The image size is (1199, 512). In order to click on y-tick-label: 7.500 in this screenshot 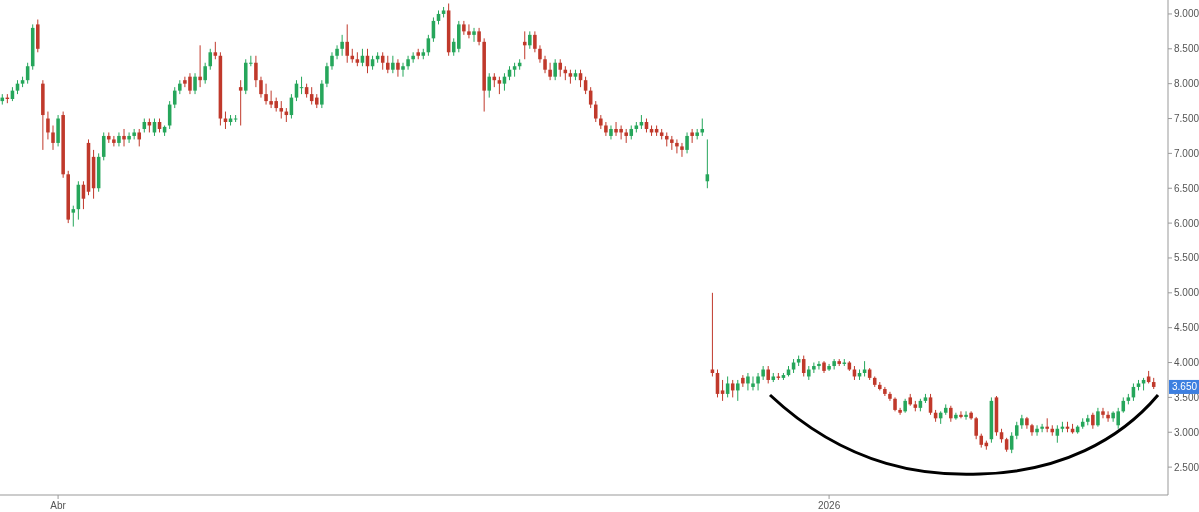, I will do `click(1186, 119)`.